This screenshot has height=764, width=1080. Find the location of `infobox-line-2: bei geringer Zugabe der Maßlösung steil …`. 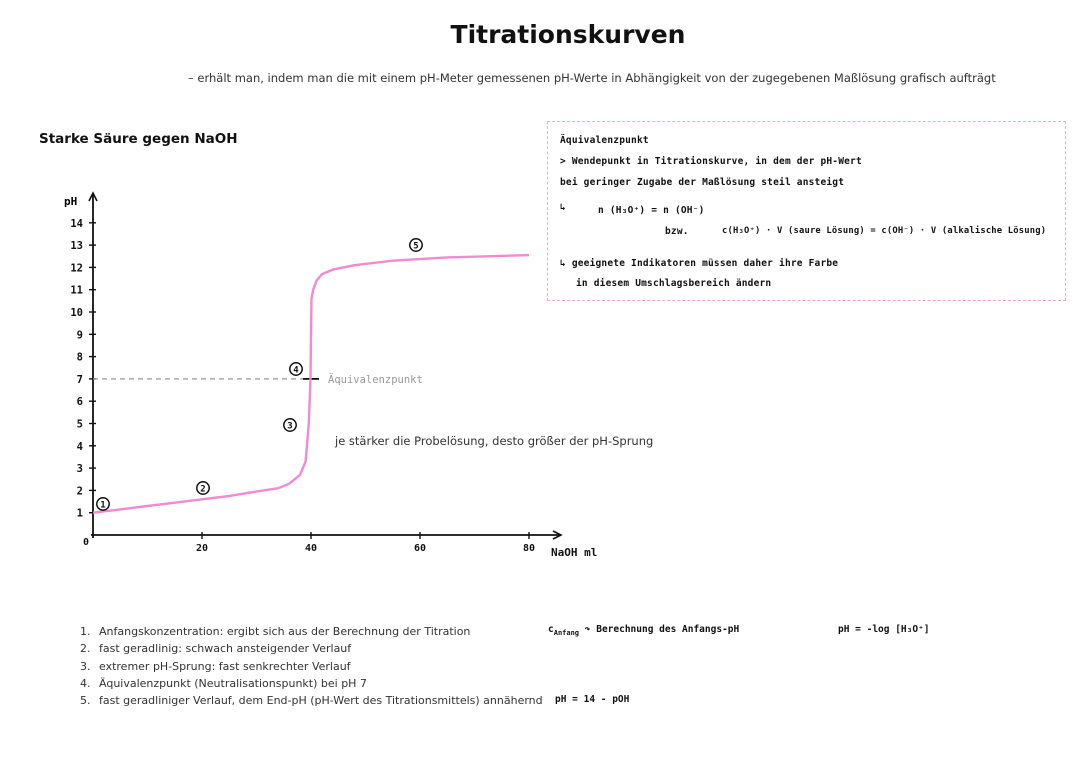

infobox-line-2: bei geringer Zugabe der Maßlösung steil … is located at coordinates (702, 182).